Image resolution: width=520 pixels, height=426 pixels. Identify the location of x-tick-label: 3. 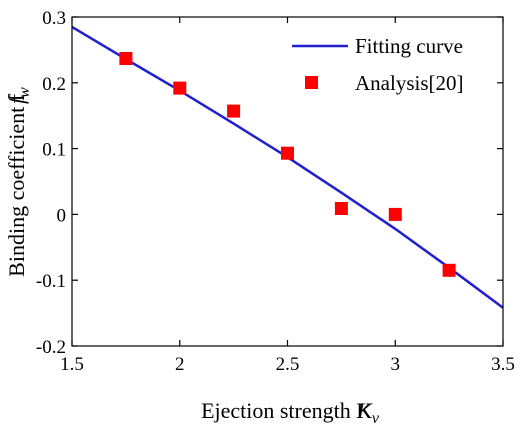
(396, 364).